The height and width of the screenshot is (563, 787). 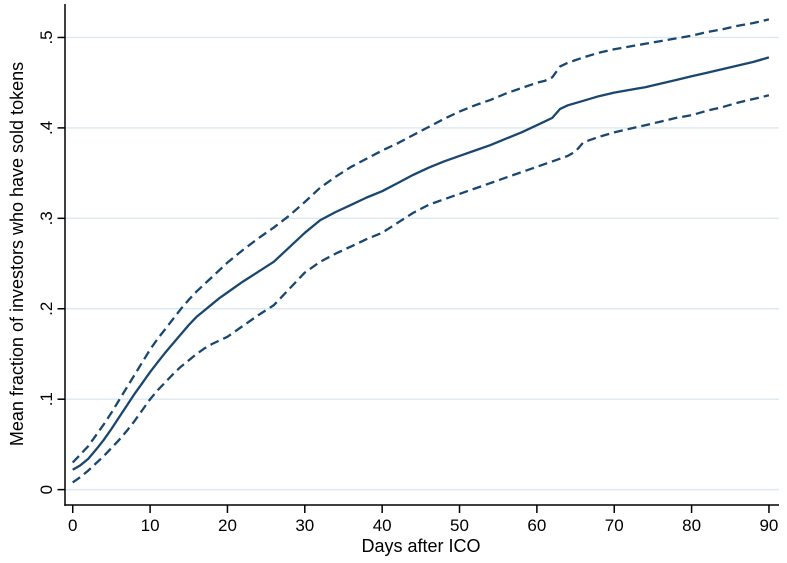 I want to click on y-tick-label: 0, so click(x=46, y=489).